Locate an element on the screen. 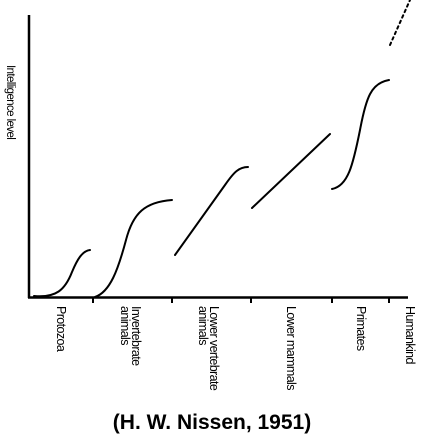  invertebrate-curve is located at coordinates (133, 248).